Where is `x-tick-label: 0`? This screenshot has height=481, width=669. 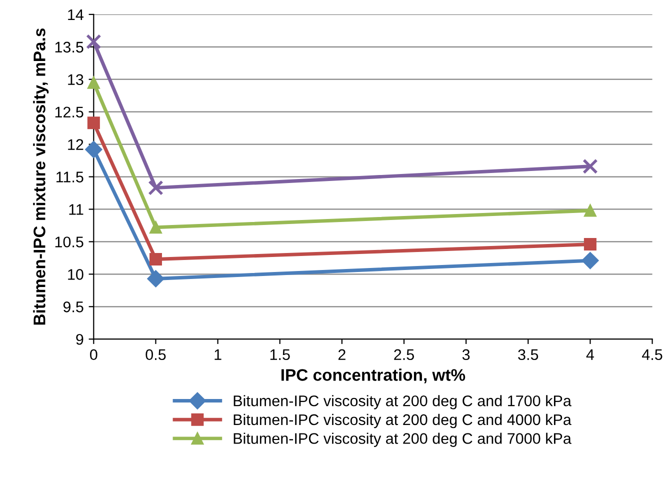
x-tick-label: 0 is located at coordinates (94, 354).